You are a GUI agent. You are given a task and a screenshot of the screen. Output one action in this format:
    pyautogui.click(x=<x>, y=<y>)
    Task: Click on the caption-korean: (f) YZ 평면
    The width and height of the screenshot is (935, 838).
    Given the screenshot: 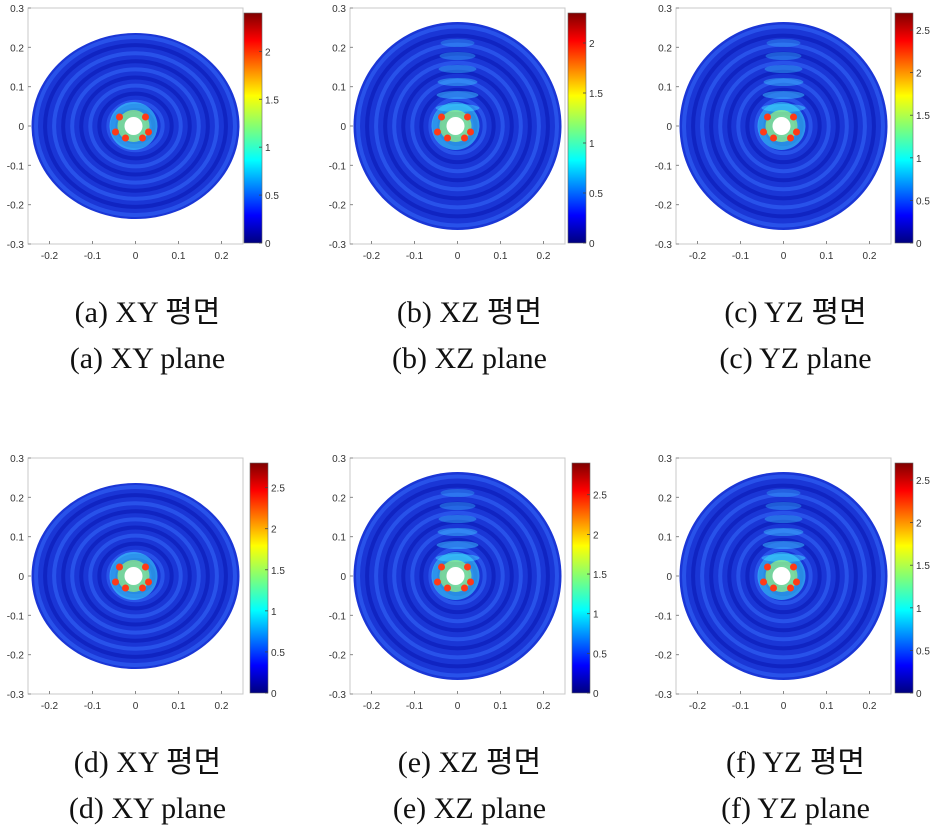 What is the action you would take?
    pyautogui.click(x=795, y=762)
    